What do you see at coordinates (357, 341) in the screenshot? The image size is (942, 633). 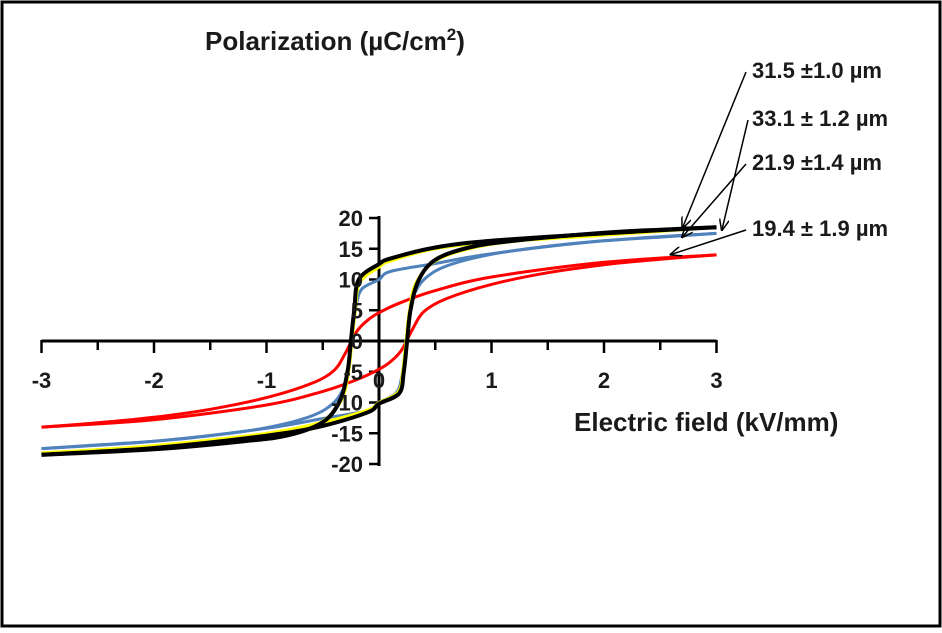 I see `y-tick-label: 0` at bounding box center [357, 341].